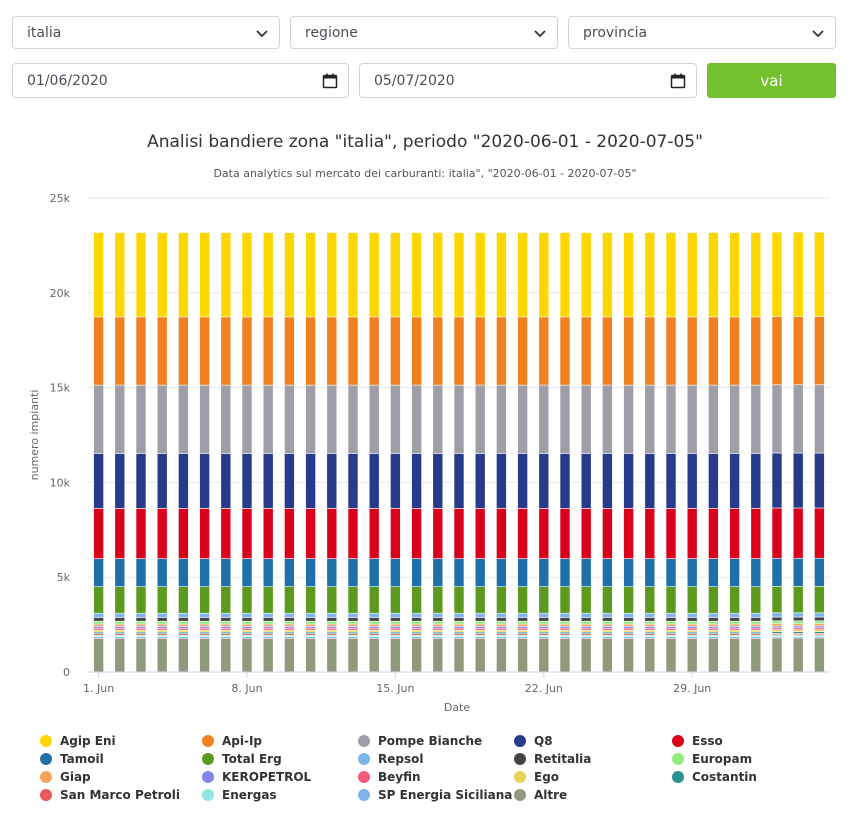  Describe the element at coordinates (615, 32) in the screenshot. I see `province-select-value: provincia` at that location.